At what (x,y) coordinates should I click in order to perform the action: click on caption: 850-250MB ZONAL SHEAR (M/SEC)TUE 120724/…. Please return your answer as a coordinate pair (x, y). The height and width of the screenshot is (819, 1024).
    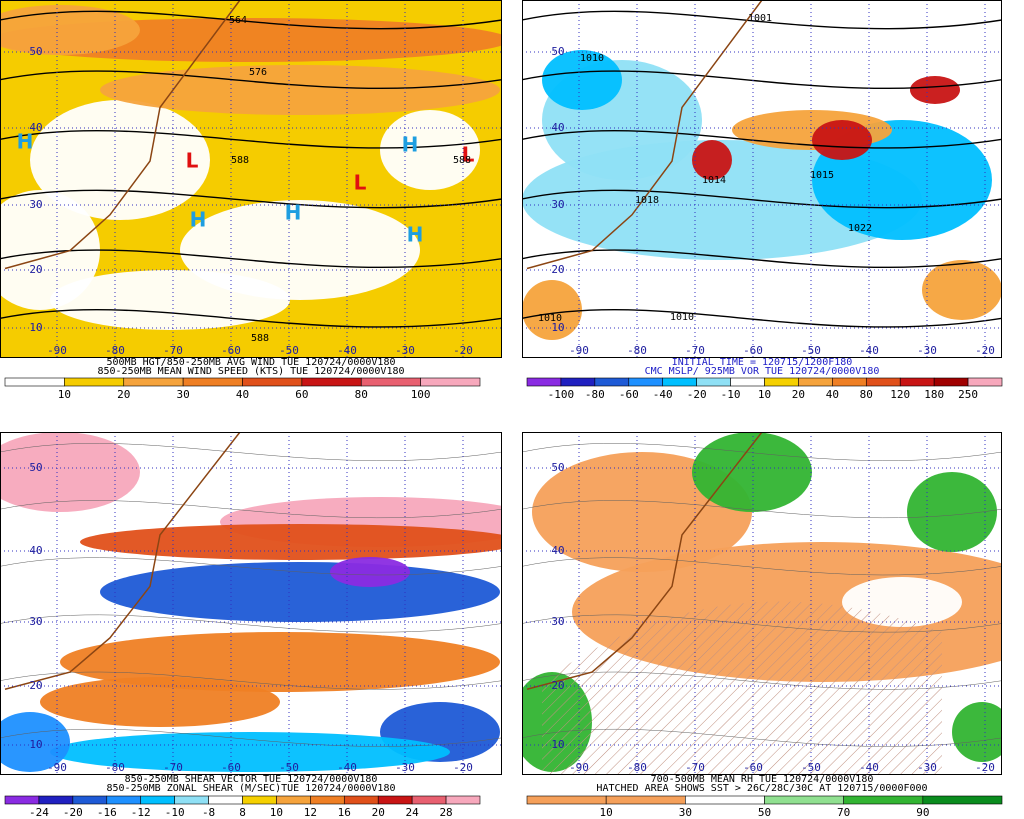
    Looking at the image, I should click on (251, 788).